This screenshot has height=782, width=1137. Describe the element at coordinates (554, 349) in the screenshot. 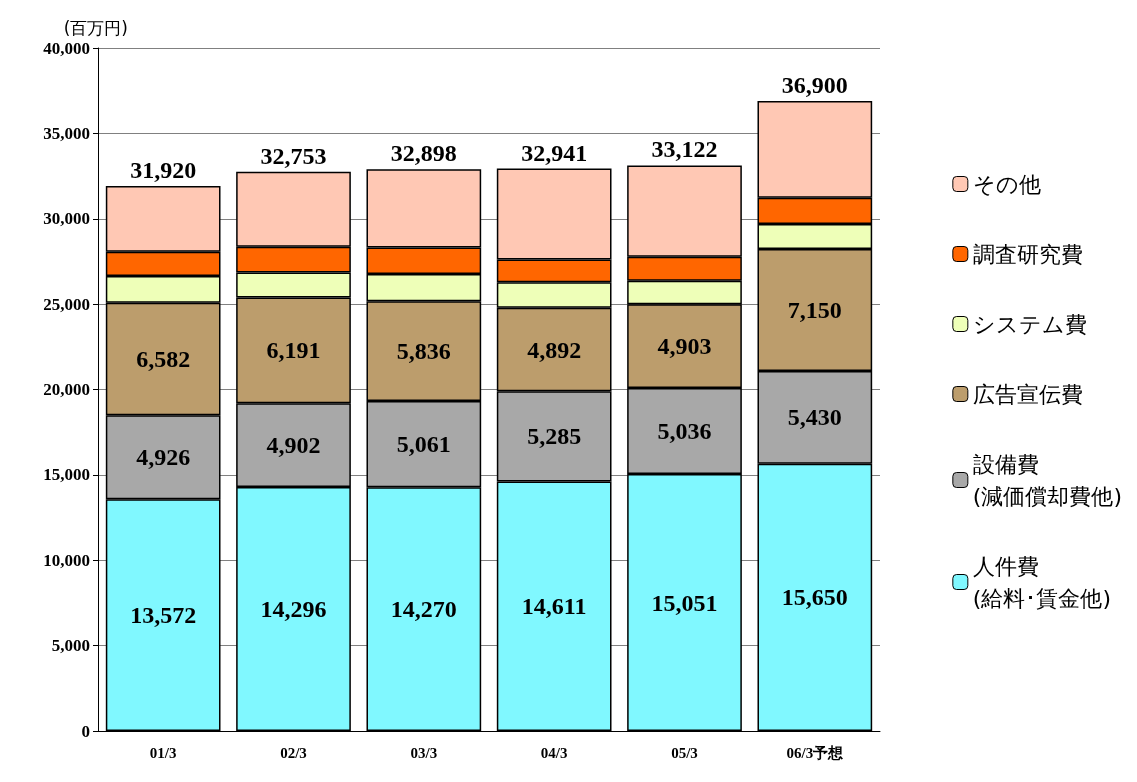

I see `data-label: 4,892` at that location.